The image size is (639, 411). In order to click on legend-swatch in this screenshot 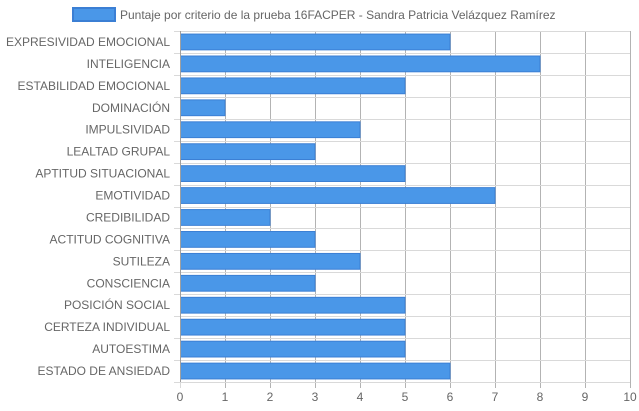, I will do `click(94, 14)`.